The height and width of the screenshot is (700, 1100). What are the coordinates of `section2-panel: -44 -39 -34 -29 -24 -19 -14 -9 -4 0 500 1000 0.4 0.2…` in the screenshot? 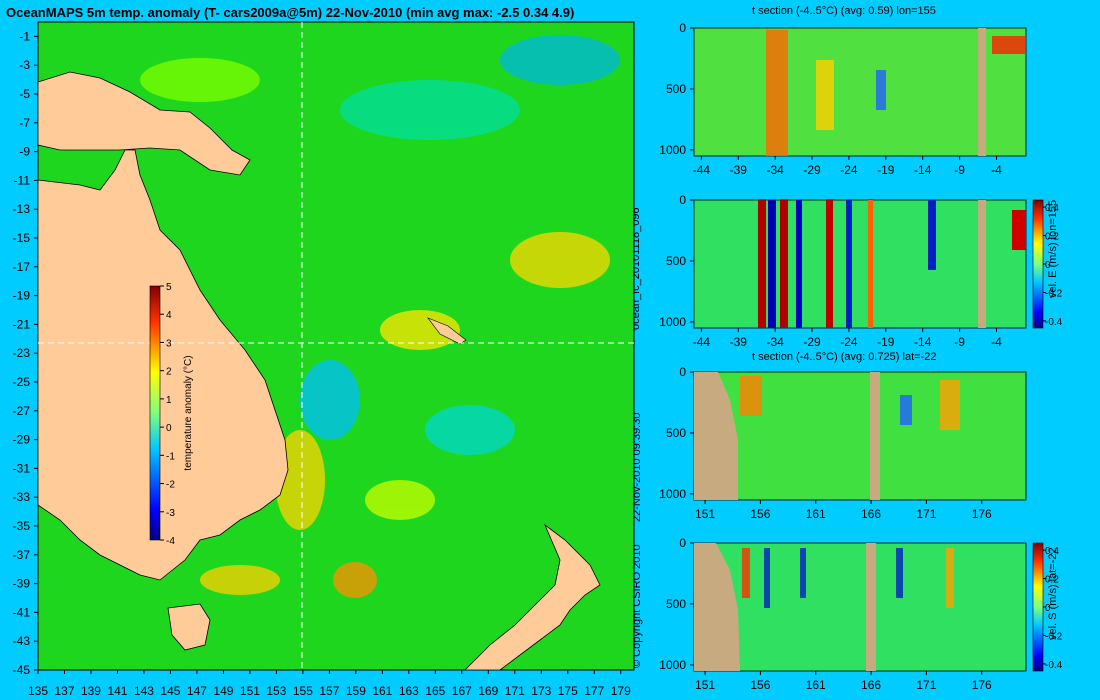 It's located at (860, 271).